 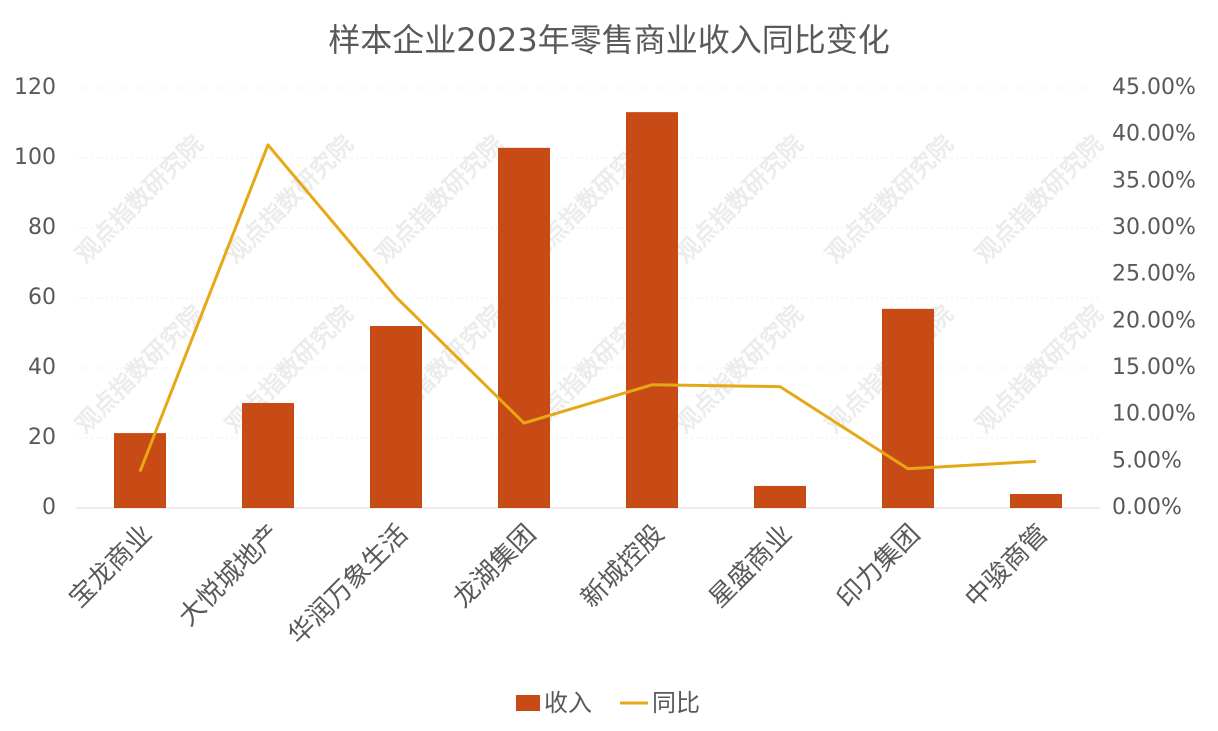 I want to click on y-tick-label: 60, so click(x=42, y=297).